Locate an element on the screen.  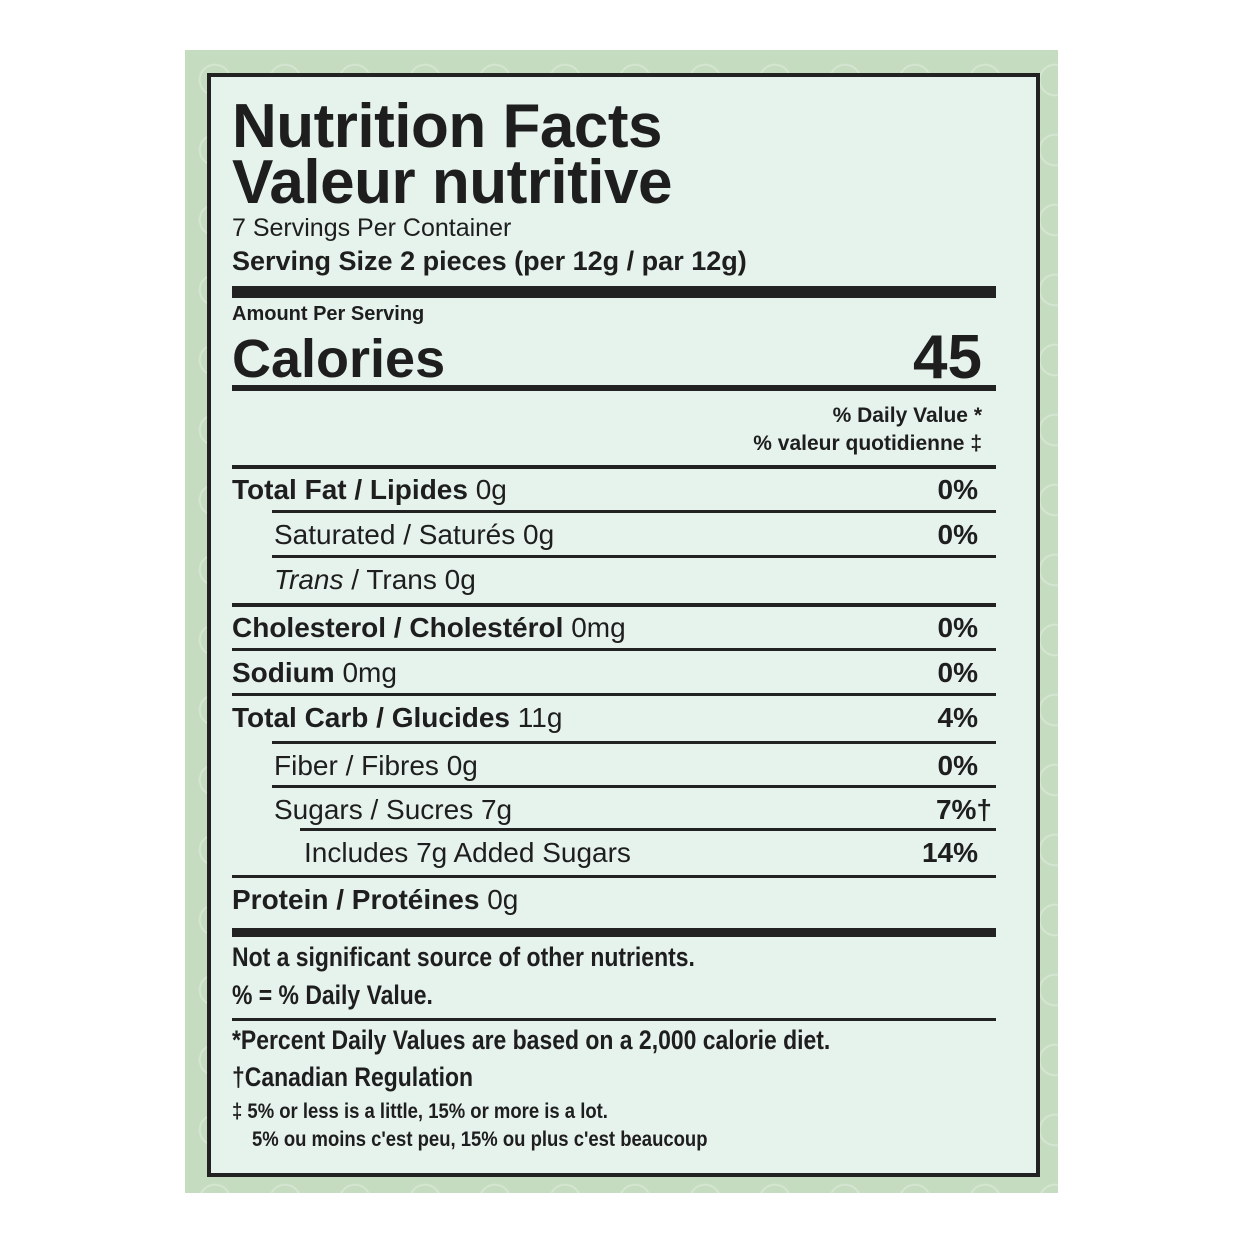
nutrient-name: Total Carb / Glucides is located at coordinates (371, 717).